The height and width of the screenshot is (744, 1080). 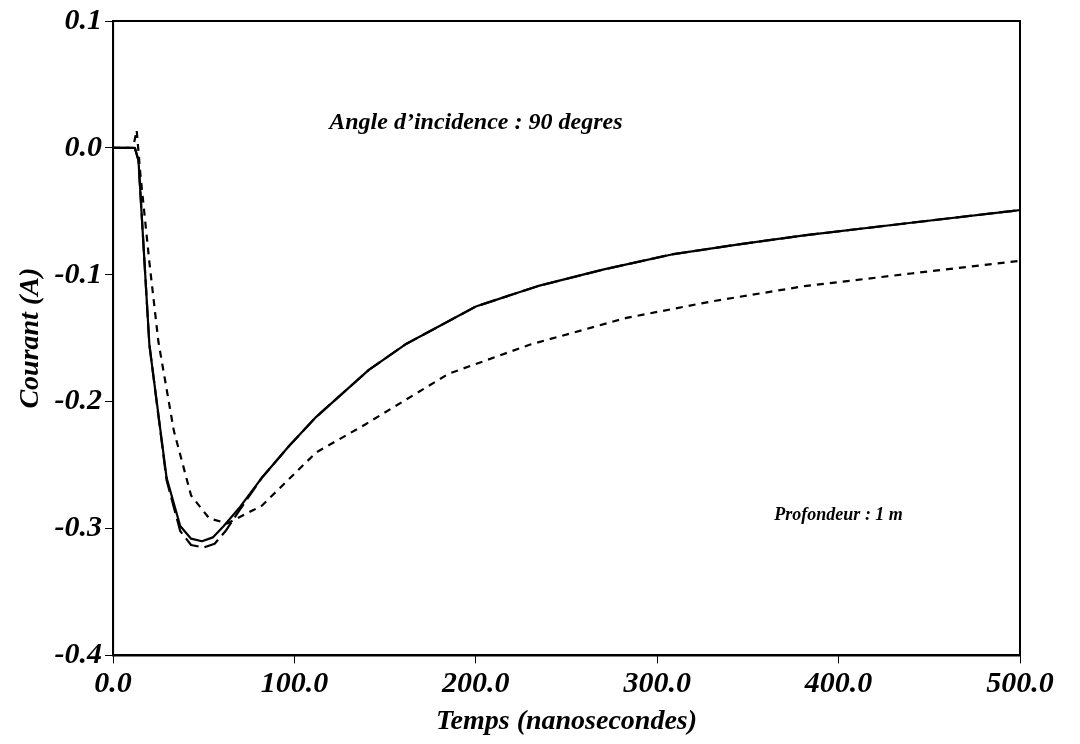 I want to click on x-tick-label: 100.0, so click(x=294, y=682).